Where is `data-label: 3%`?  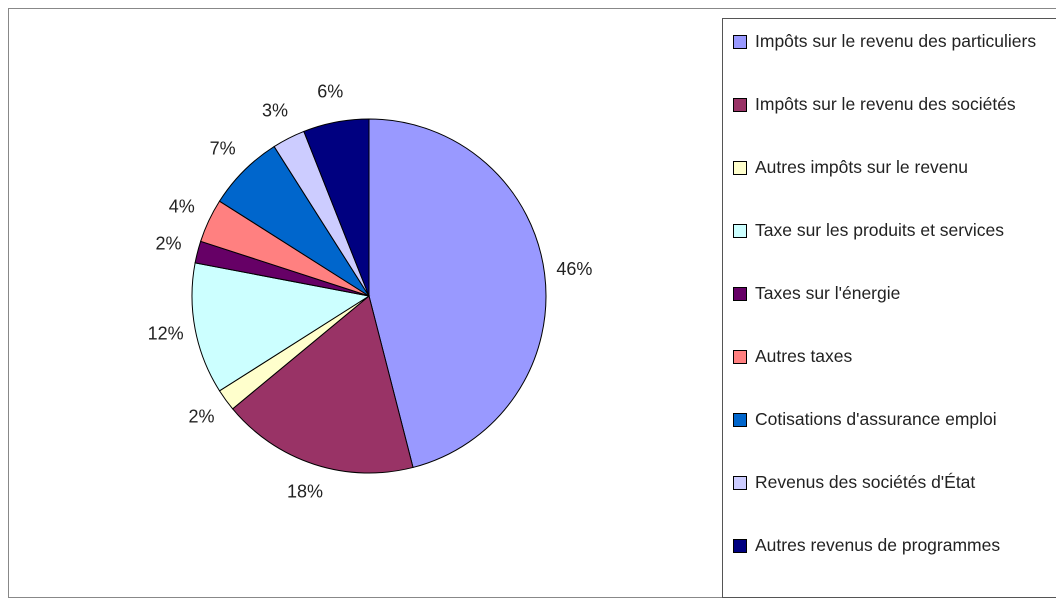
data-label: 3% is located at coordinates (275, 110).